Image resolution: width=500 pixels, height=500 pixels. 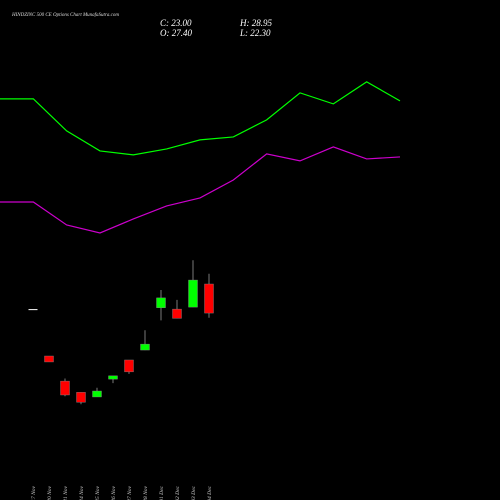 I want to click on x-tick-label: 01 Dec, so click(x=162, y=492).